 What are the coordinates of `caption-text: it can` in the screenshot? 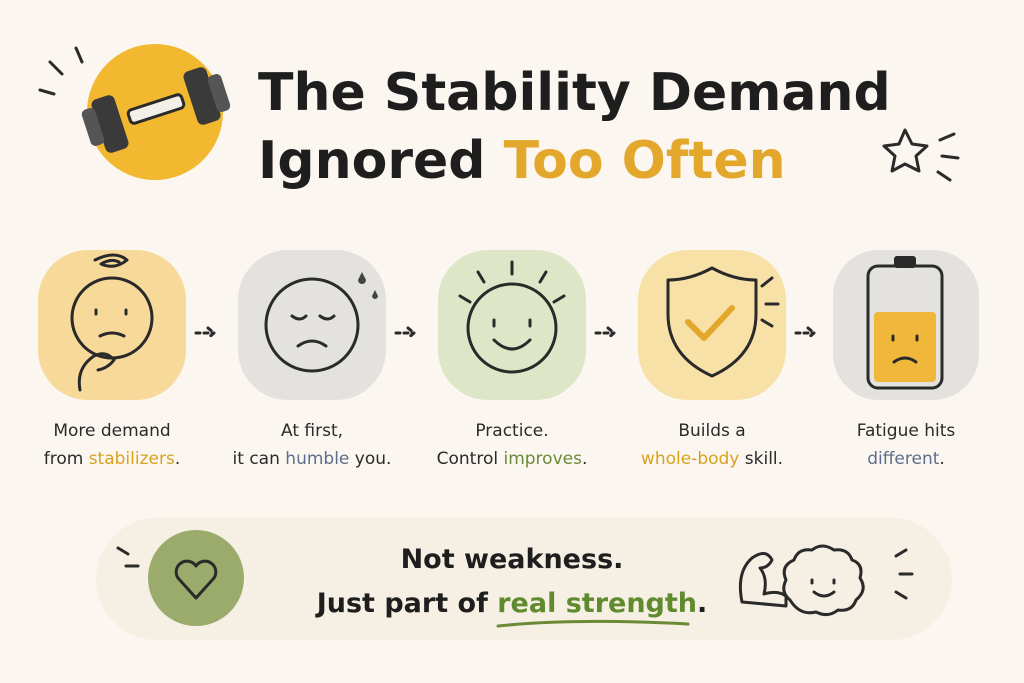 It's located at (259, 459).